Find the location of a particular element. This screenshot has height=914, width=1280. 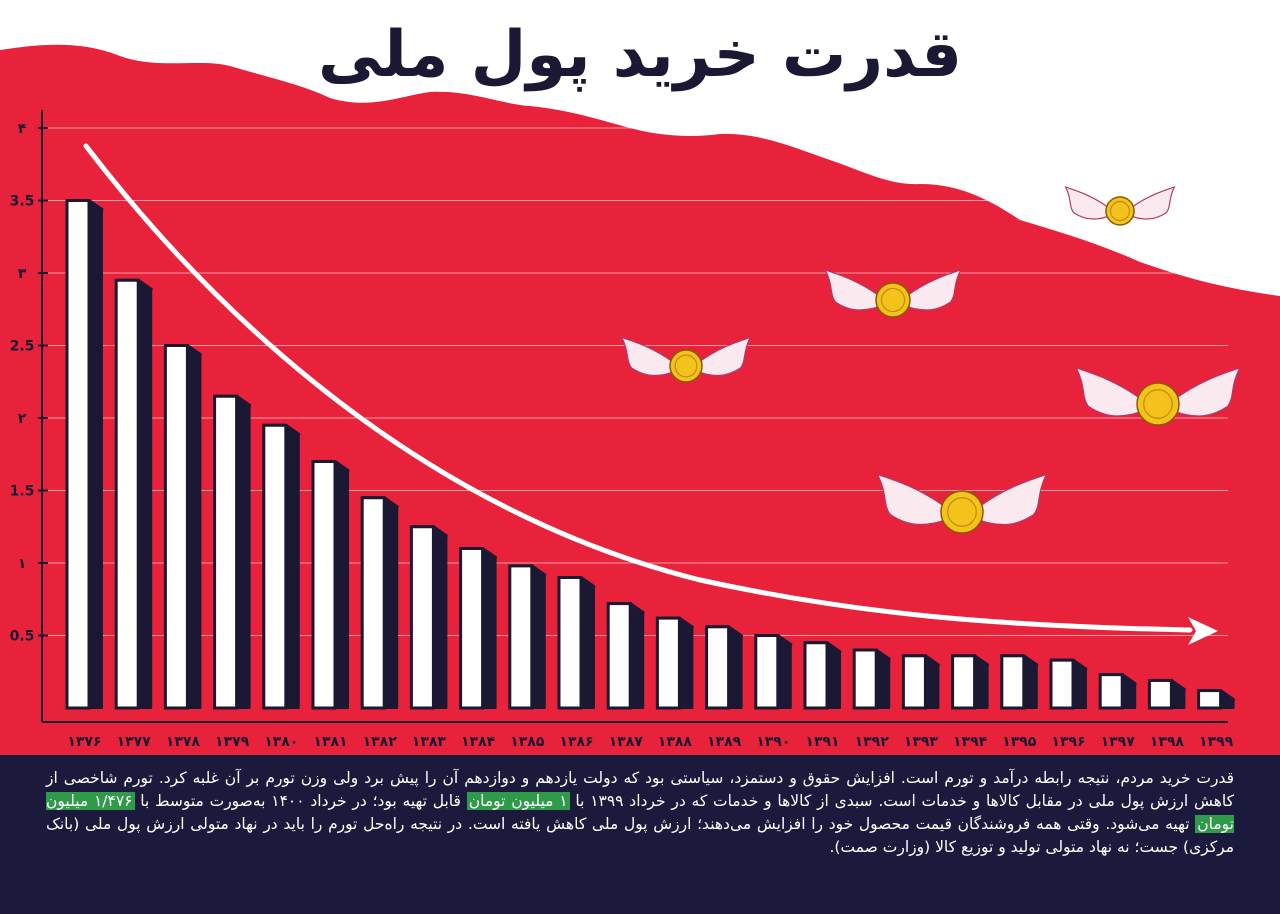

x-tick-label: ۱۳۸۷ is located at coordinates (626, 742).